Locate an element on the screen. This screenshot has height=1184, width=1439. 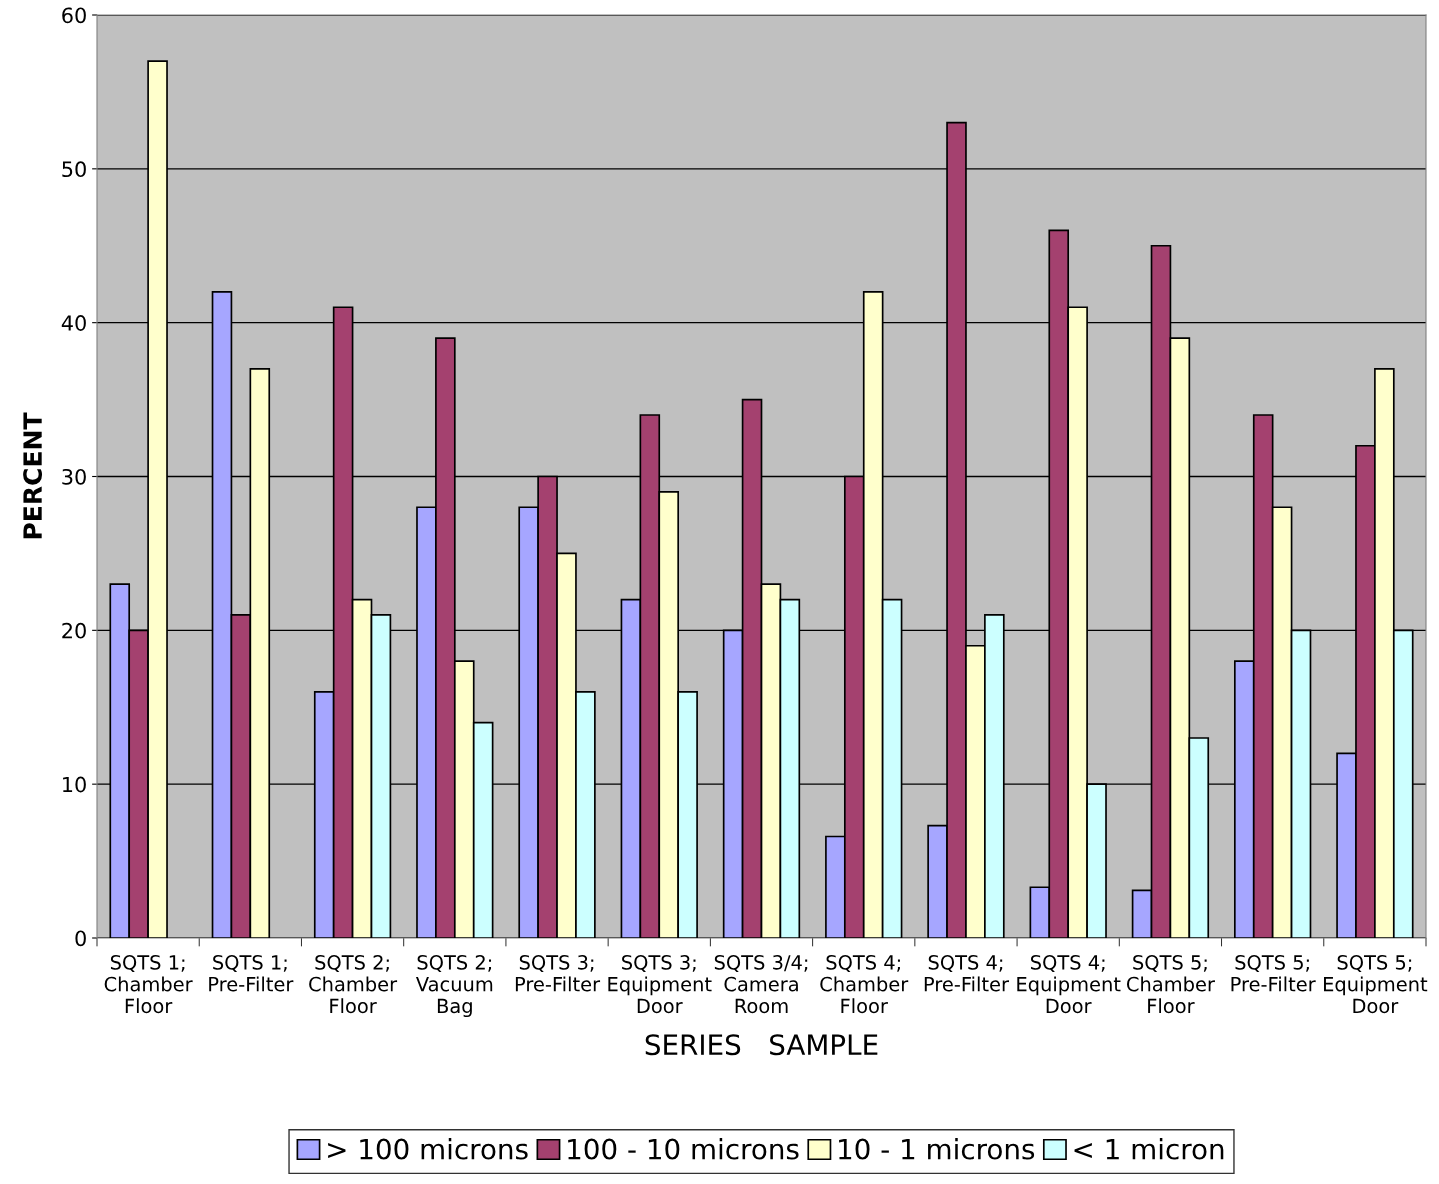
x-tick-label: SQTS 2; Chamber Floor is located at coordinates (353, 984).